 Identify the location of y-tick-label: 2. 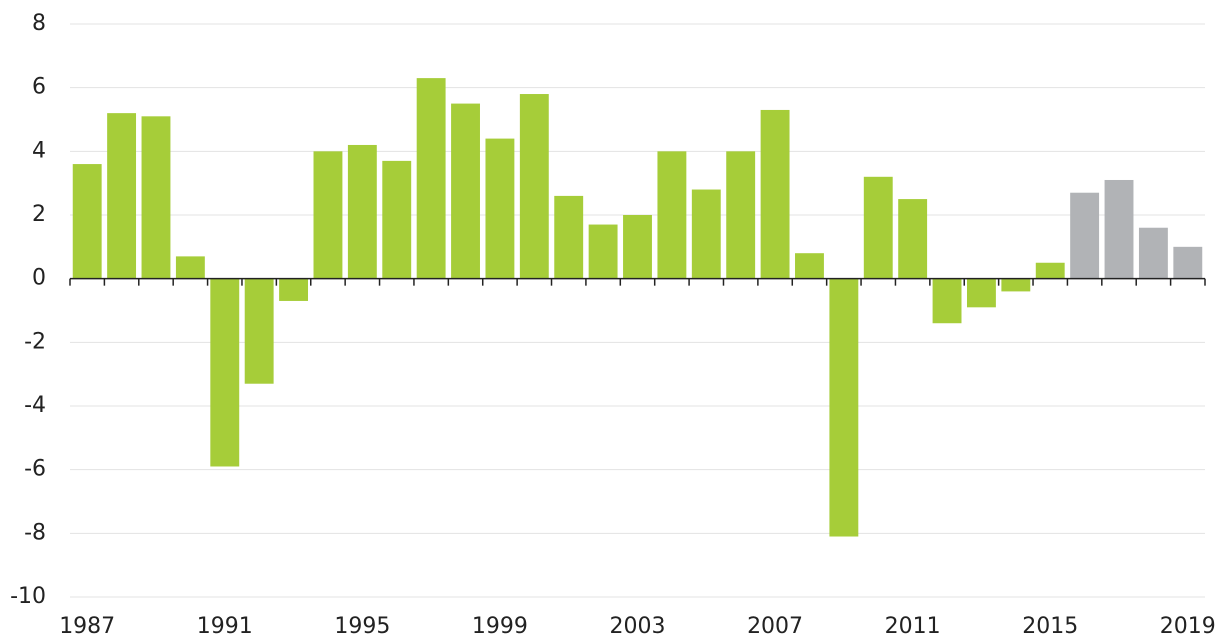
(39, 214).